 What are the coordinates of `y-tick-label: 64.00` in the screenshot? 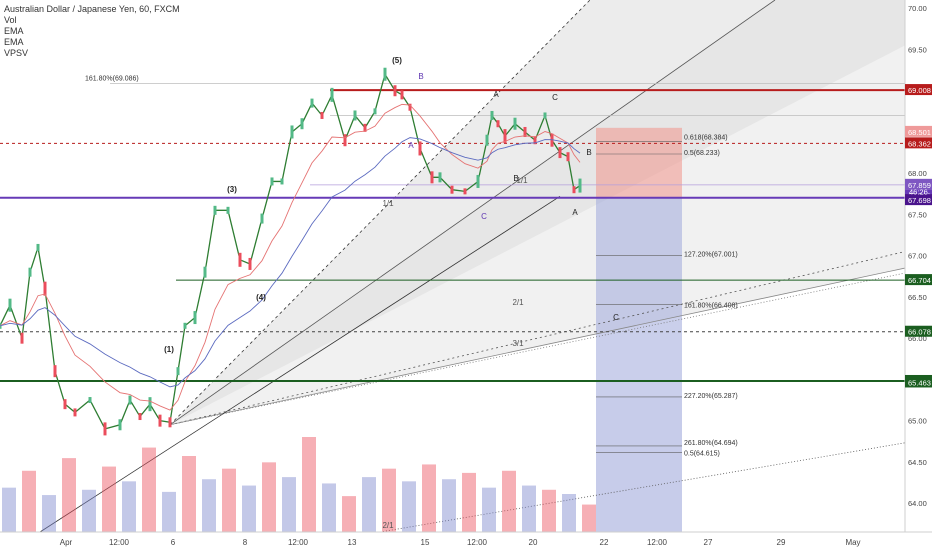 It's located at (917, 503).